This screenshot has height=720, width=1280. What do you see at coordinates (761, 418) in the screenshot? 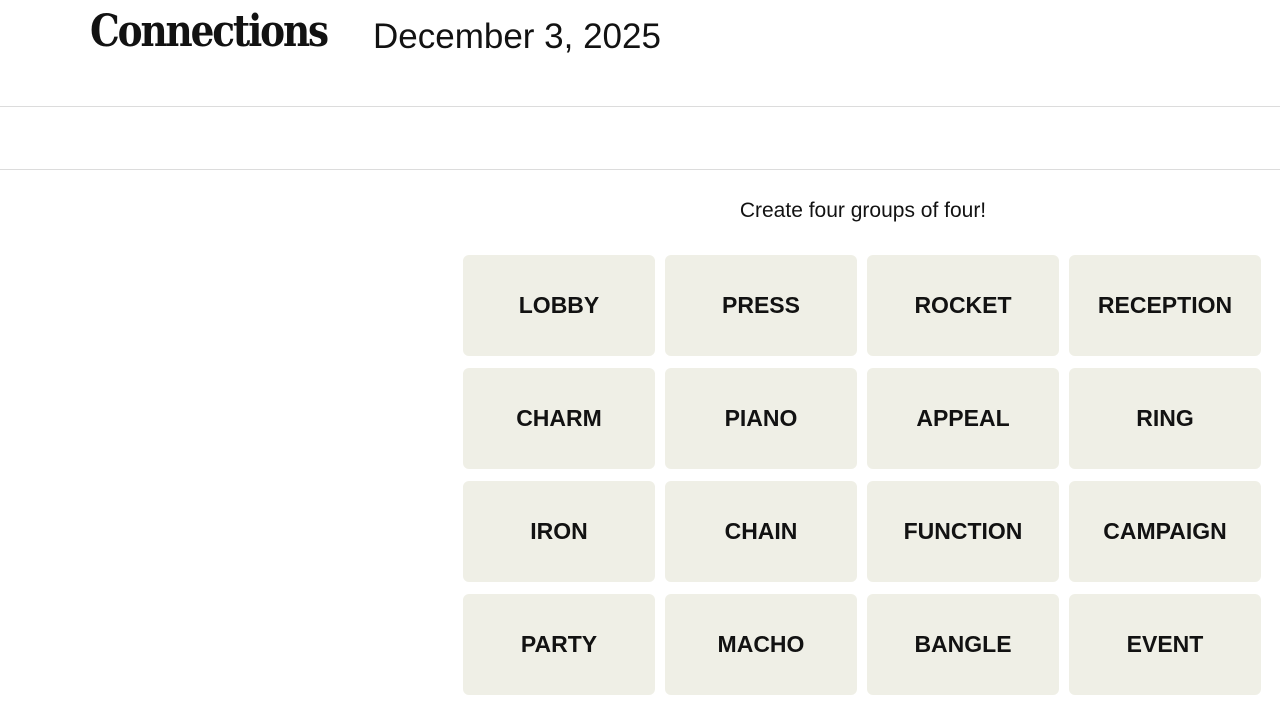
I see `word-tile: PIANO` at bounding box center [761, 418].